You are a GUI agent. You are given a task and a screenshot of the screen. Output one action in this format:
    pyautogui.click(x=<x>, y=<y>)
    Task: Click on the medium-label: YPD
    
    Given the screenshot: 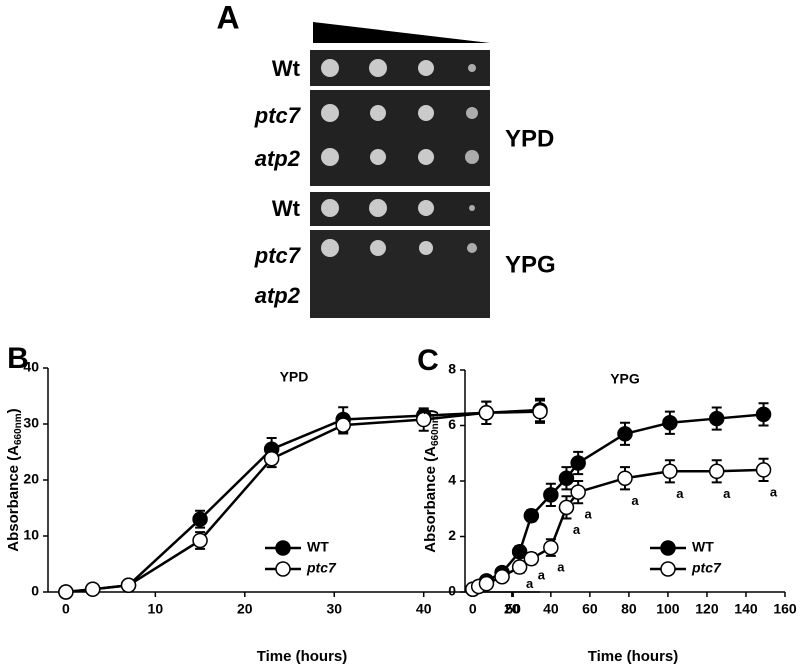 What is the action you would take?
    pyautogui.click(x=529, y=138)
    